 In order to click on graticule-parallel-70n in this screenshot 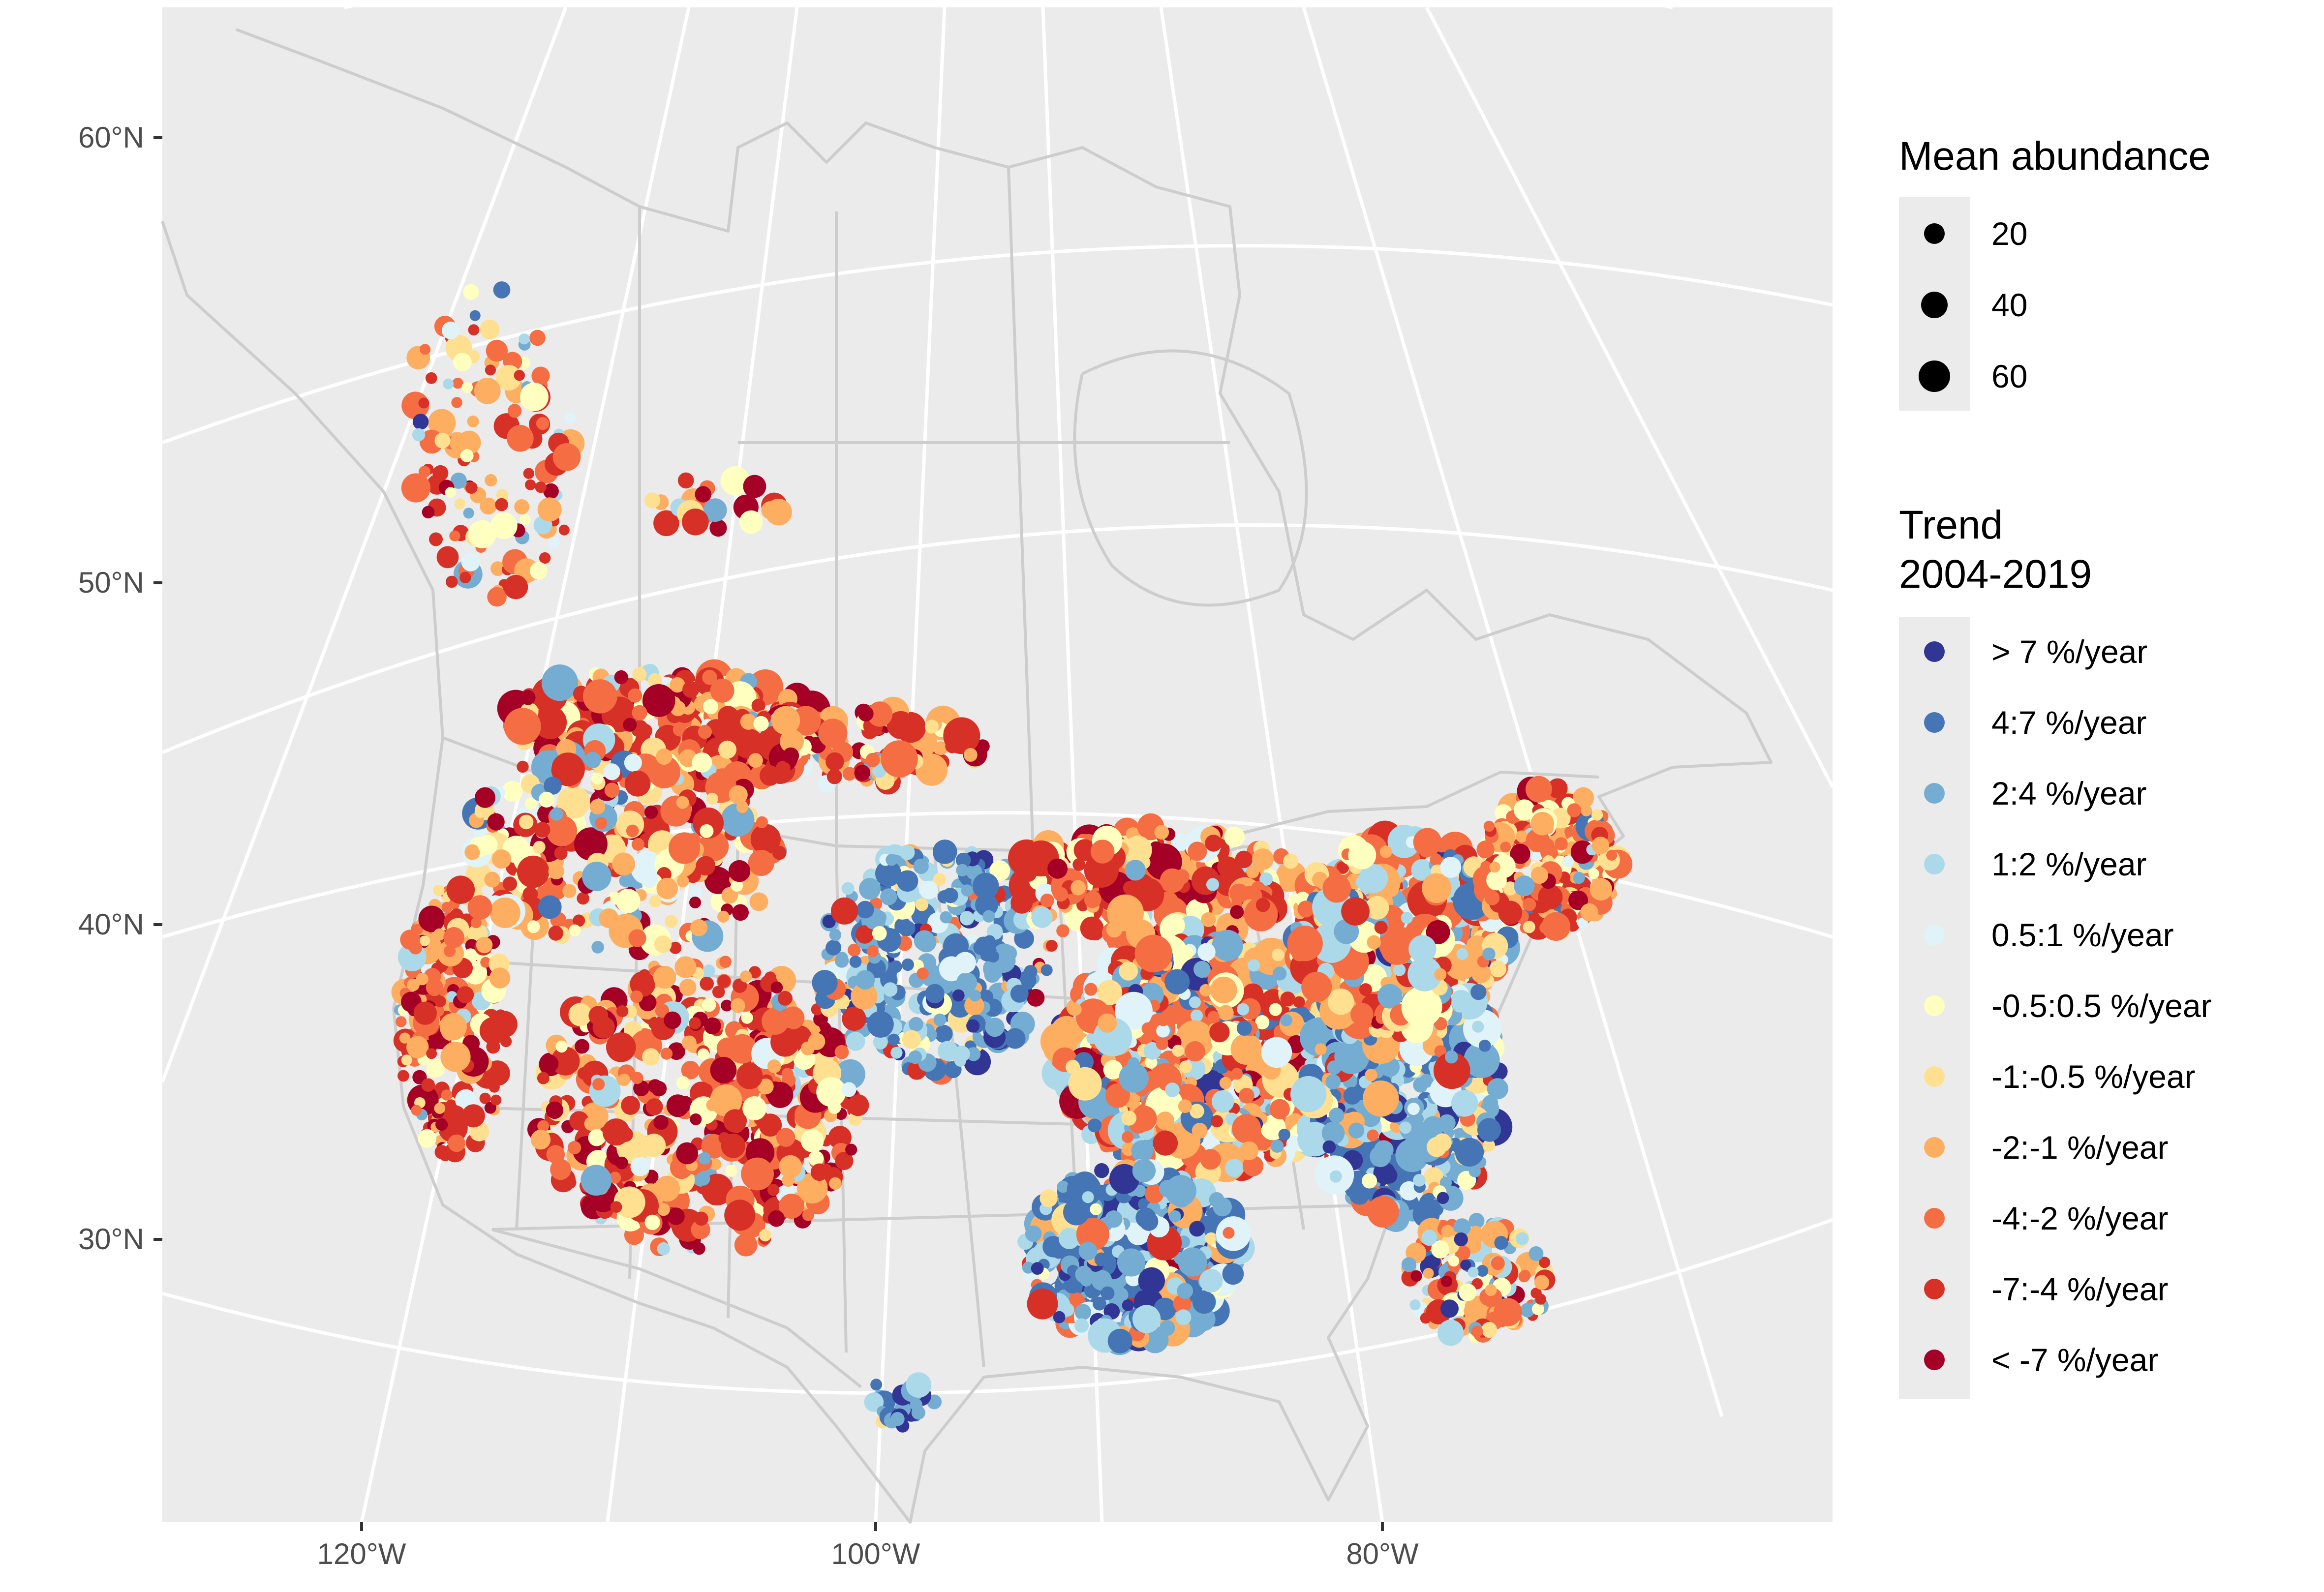, I will do `click(1008, 4)`.